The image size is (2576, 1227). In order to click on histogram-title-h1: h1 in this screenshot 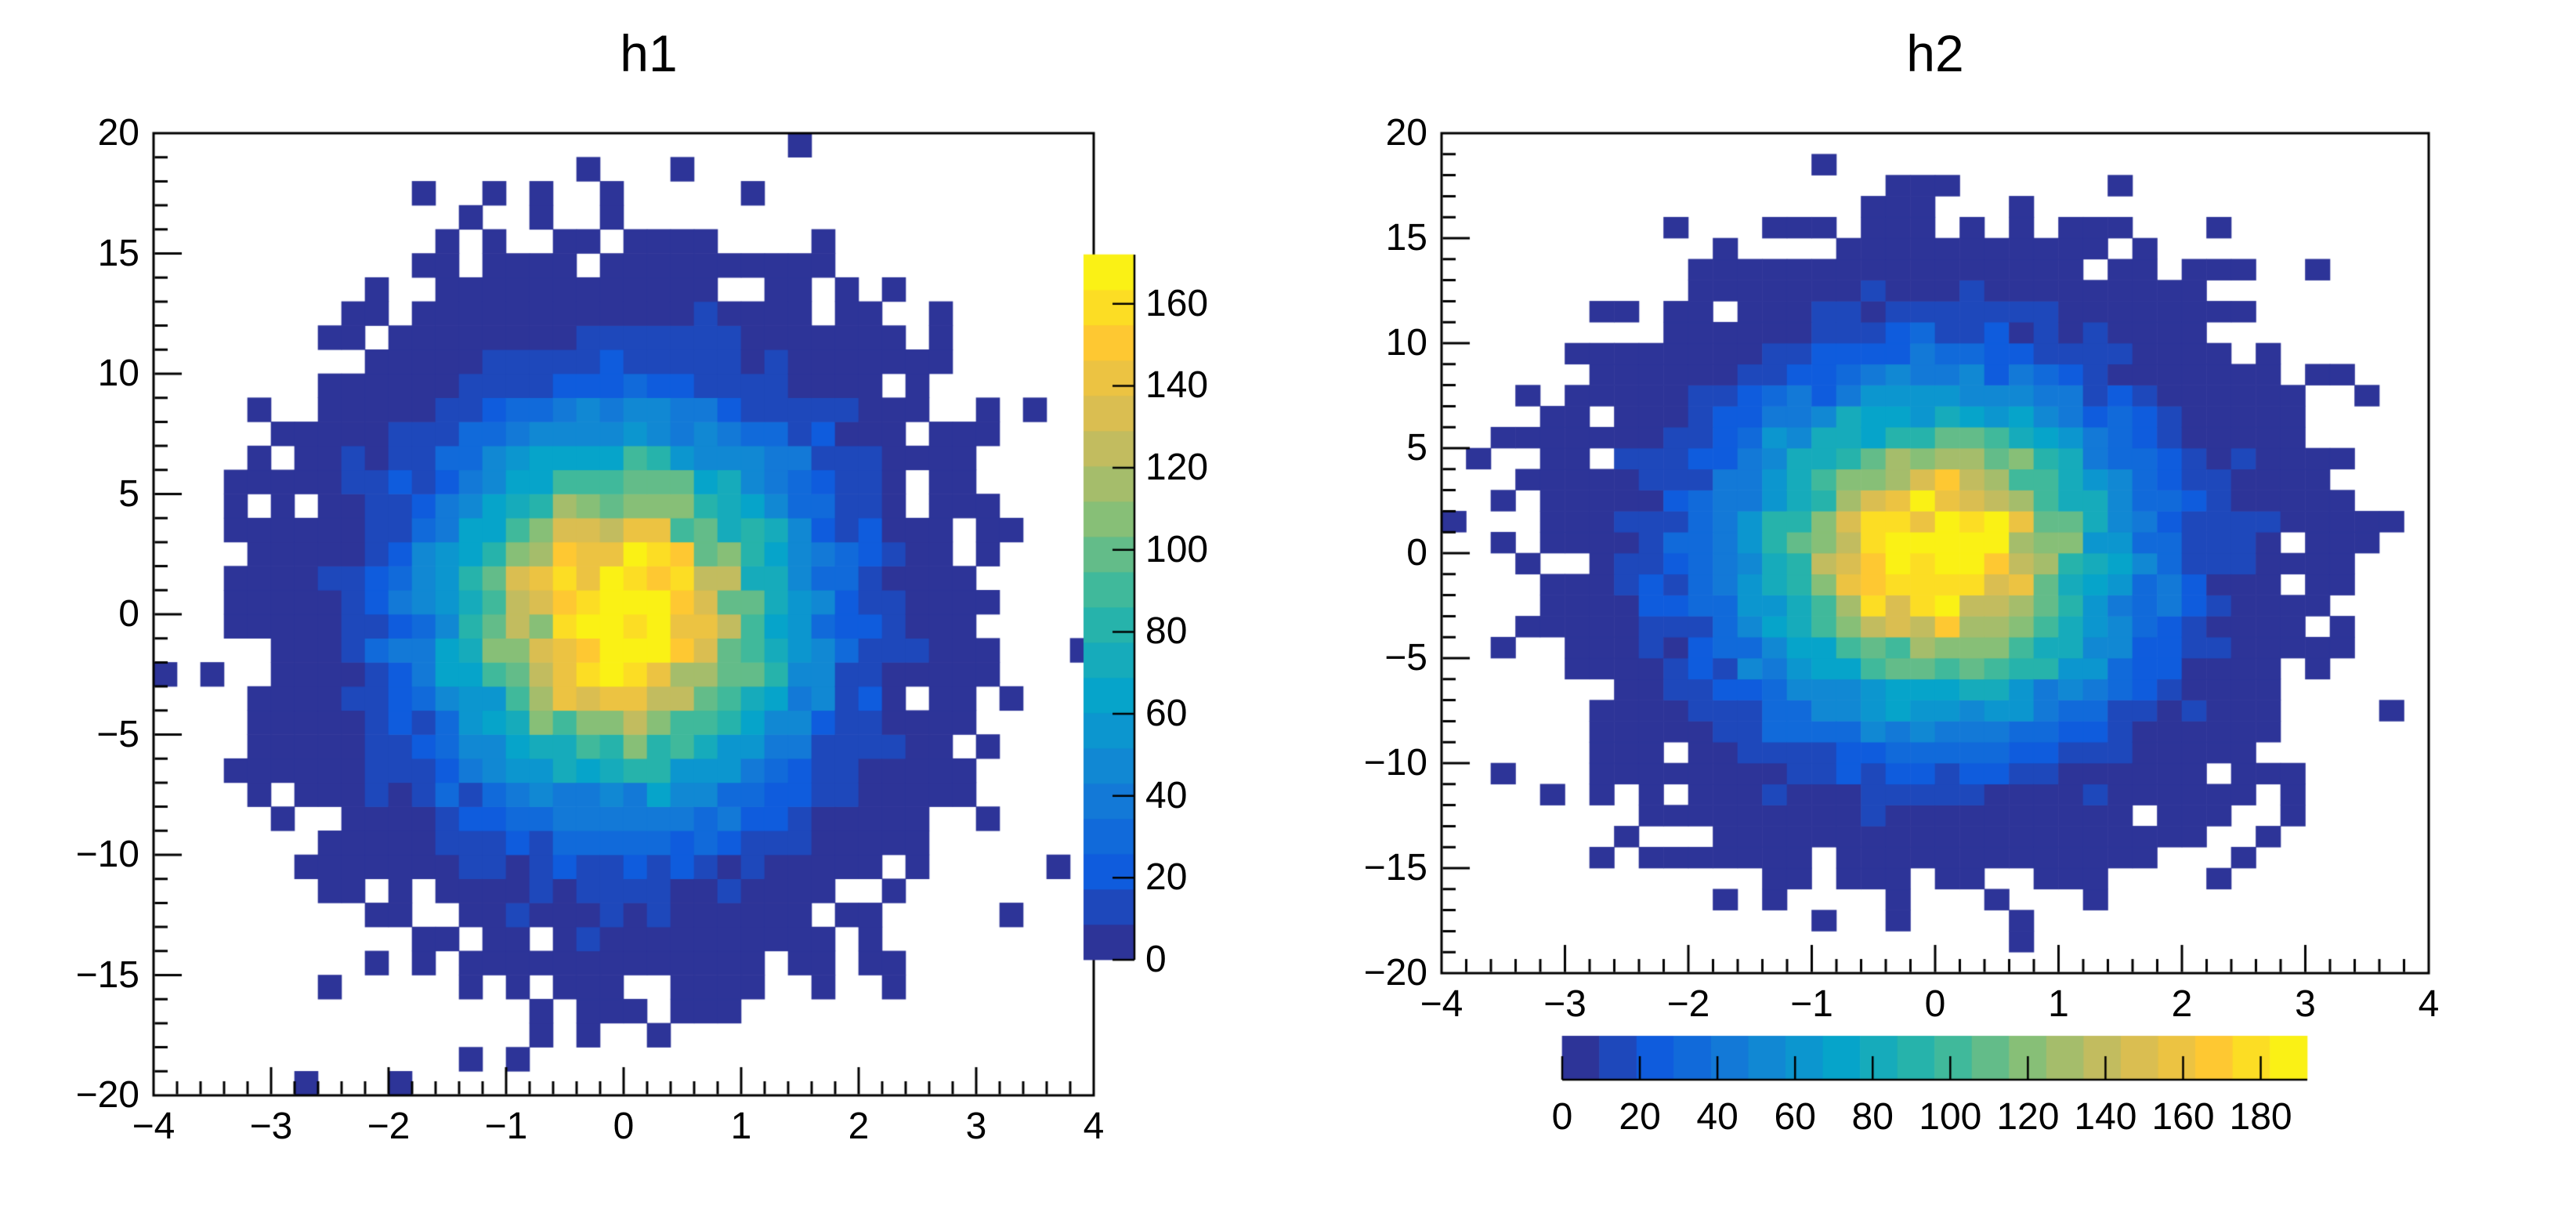, I will do `click(649, 53)`.